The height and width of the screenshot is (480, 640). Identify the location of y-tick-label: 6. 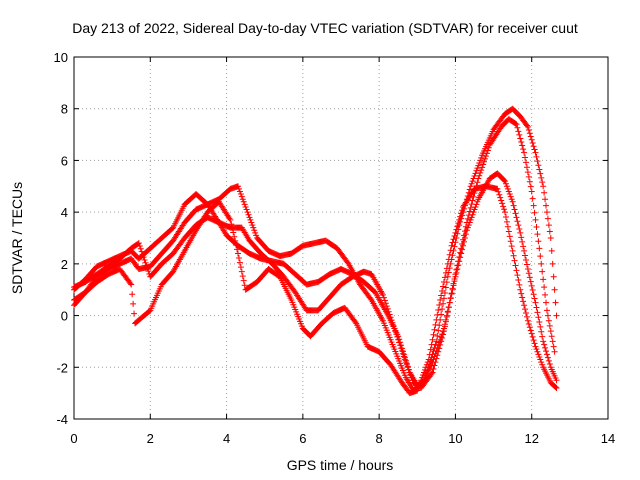
(64, 160).